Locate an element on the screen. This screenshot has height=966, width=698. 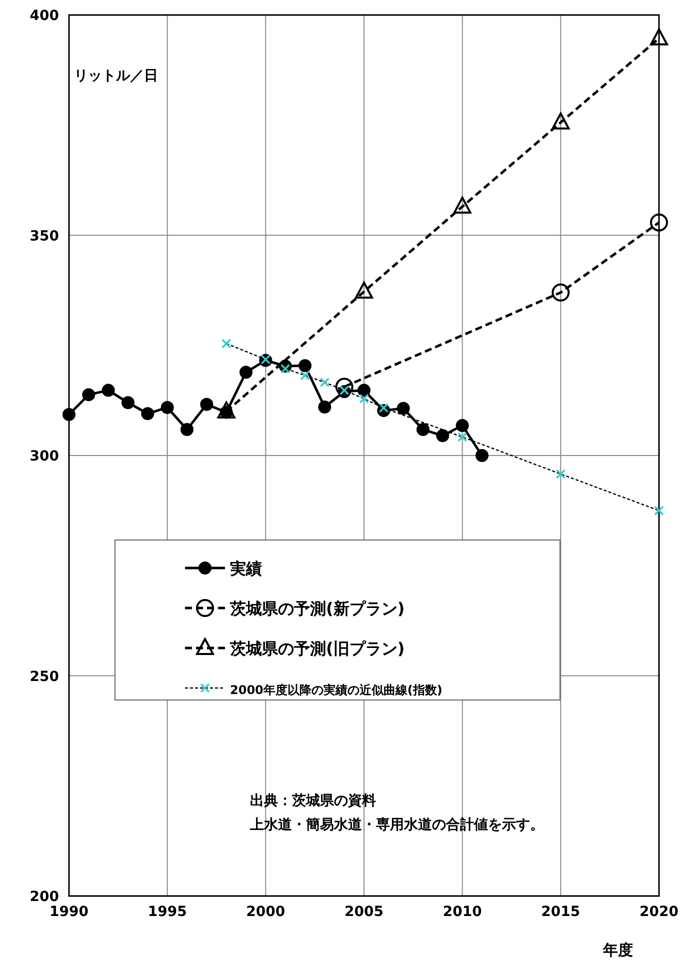
annotation: 出典：茨城県の資料 is located at coordinates (313, 801).